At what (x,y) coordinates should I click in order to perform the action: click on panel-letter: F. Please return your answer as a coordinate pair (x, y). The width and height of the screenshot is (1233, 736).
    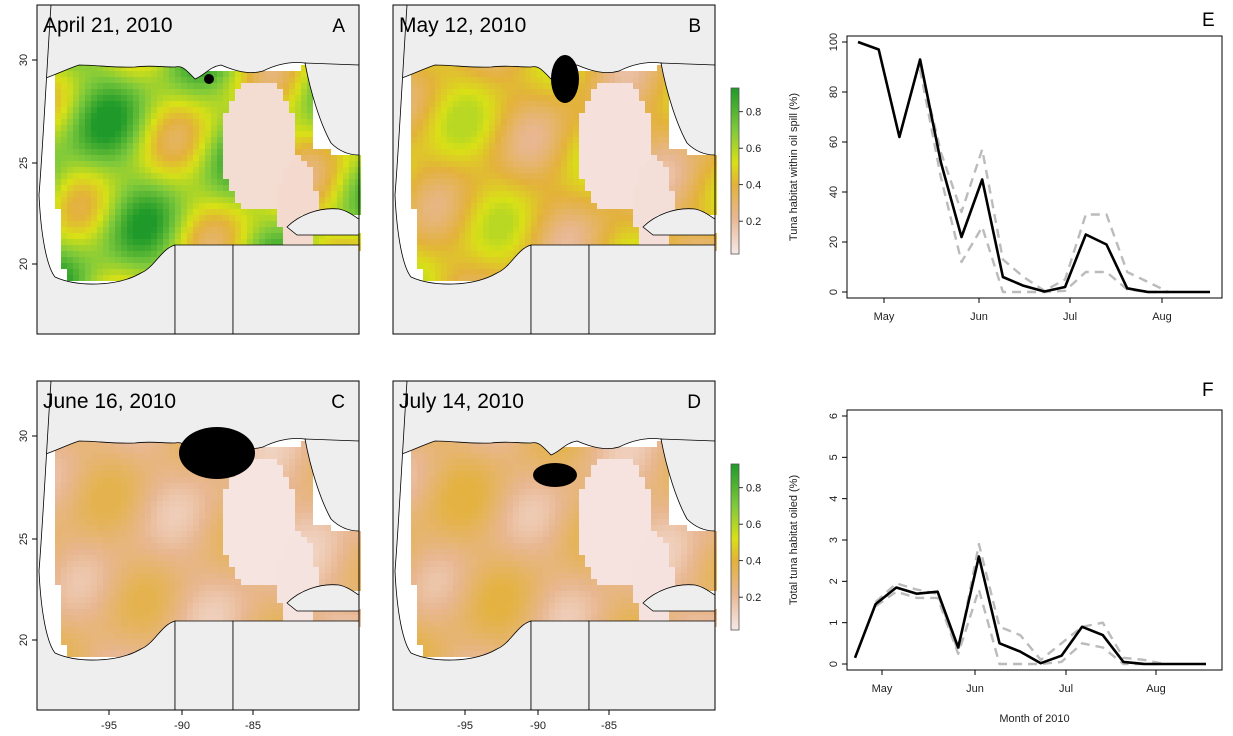
    Looking at the image, I should click on (1208, 390).